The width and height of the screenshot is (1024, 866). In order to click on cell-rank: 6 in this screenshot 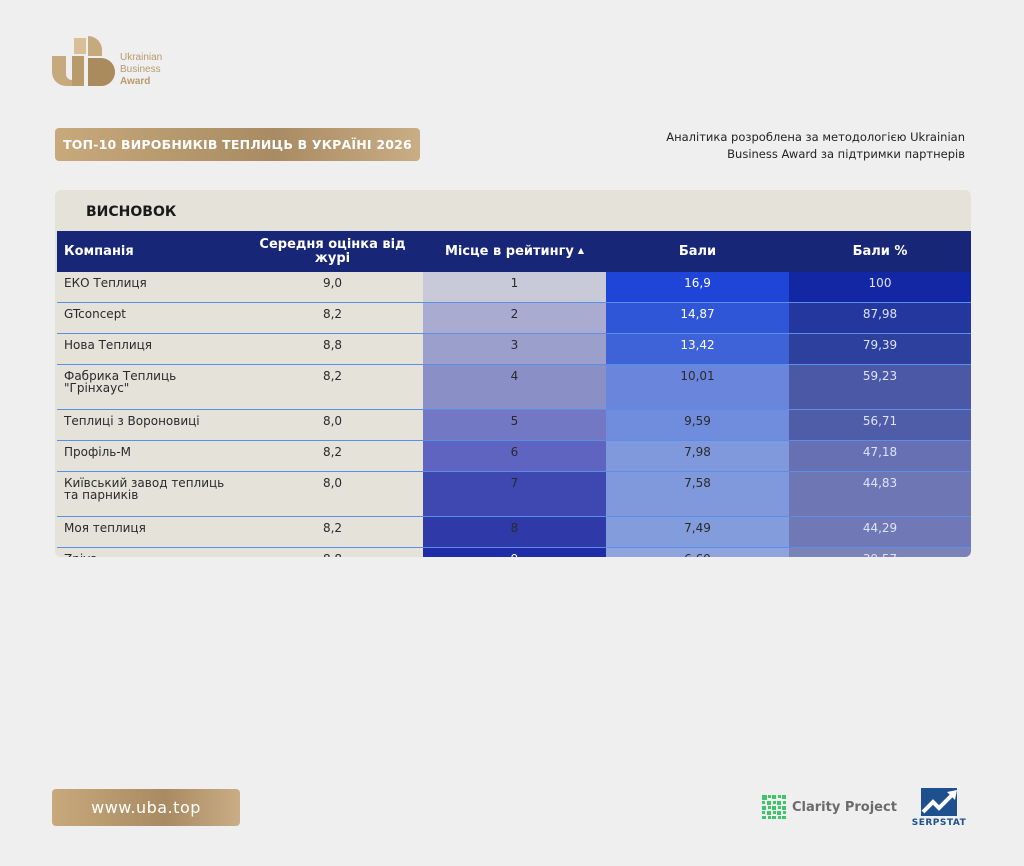, I will do `click(514, 456)`.